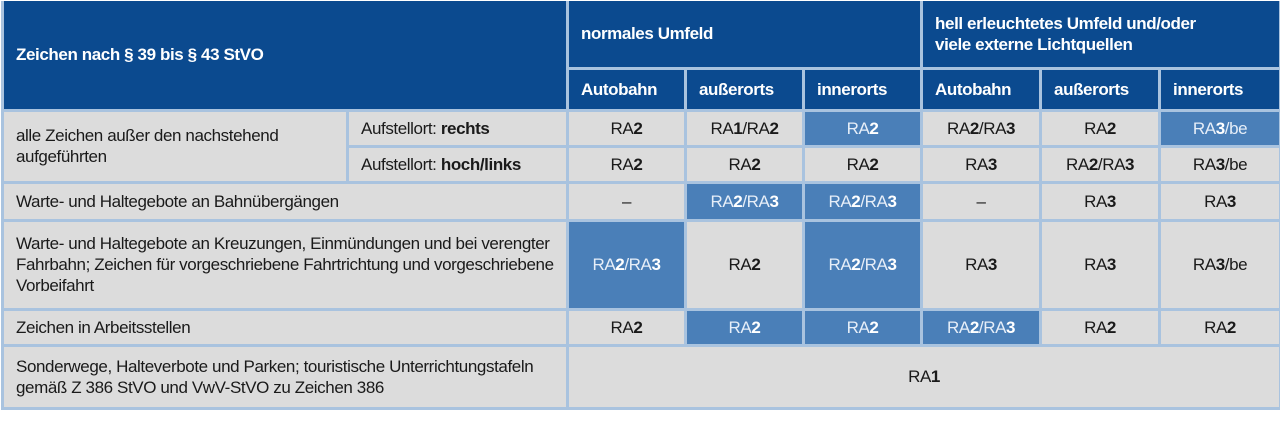 The height and width of the screenshot is (429, 1280). Describe the element at coordinates (745, 128) in the screenshot. I see `table-cell: RA1/RA2` at that location.